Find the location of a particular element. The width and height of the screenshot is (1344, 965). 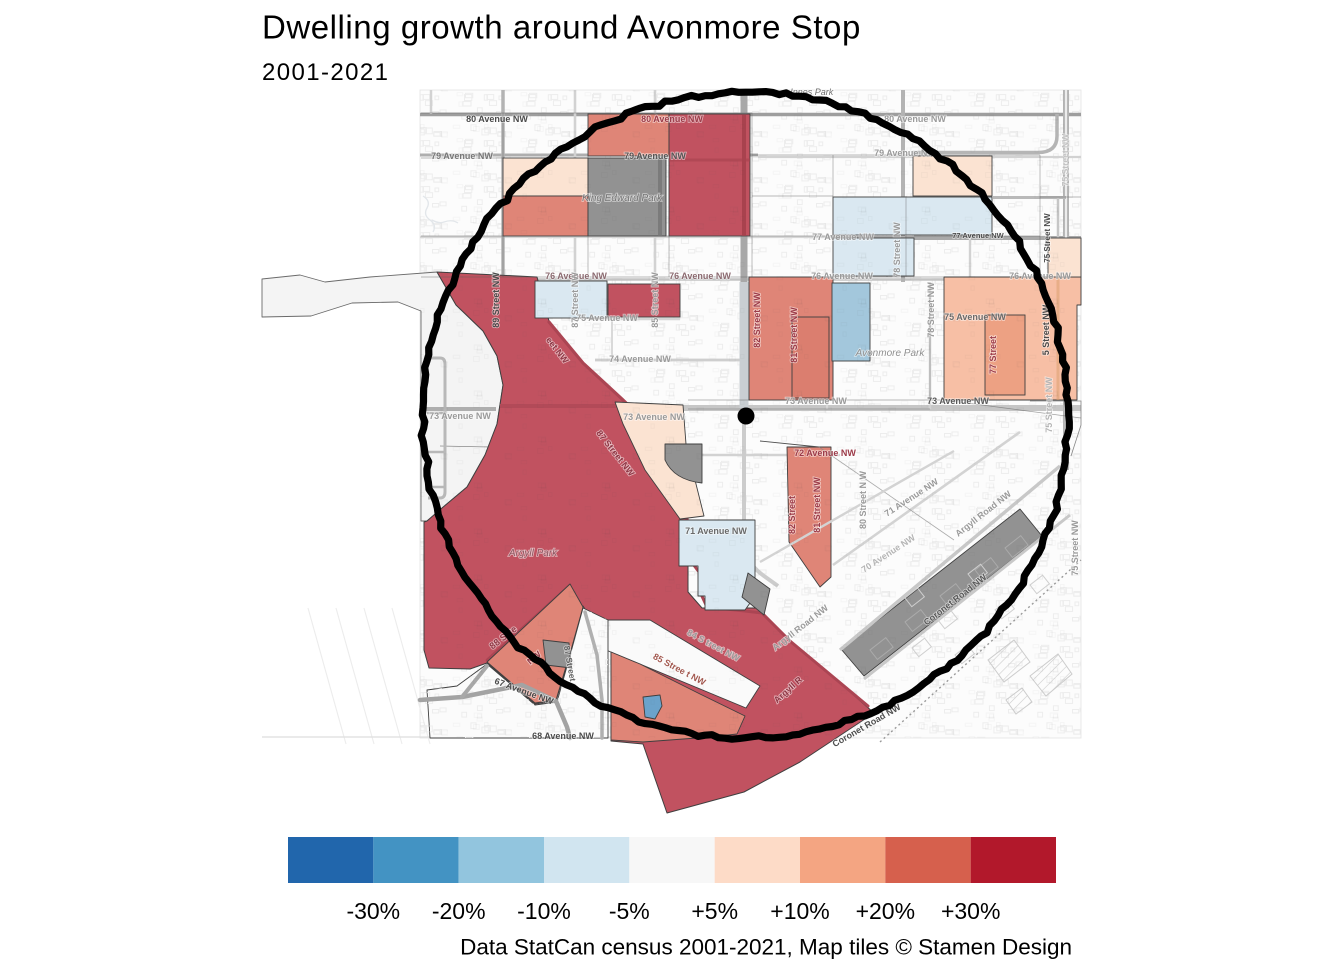

svg-text: +20% is located at coordinates (885, 911).